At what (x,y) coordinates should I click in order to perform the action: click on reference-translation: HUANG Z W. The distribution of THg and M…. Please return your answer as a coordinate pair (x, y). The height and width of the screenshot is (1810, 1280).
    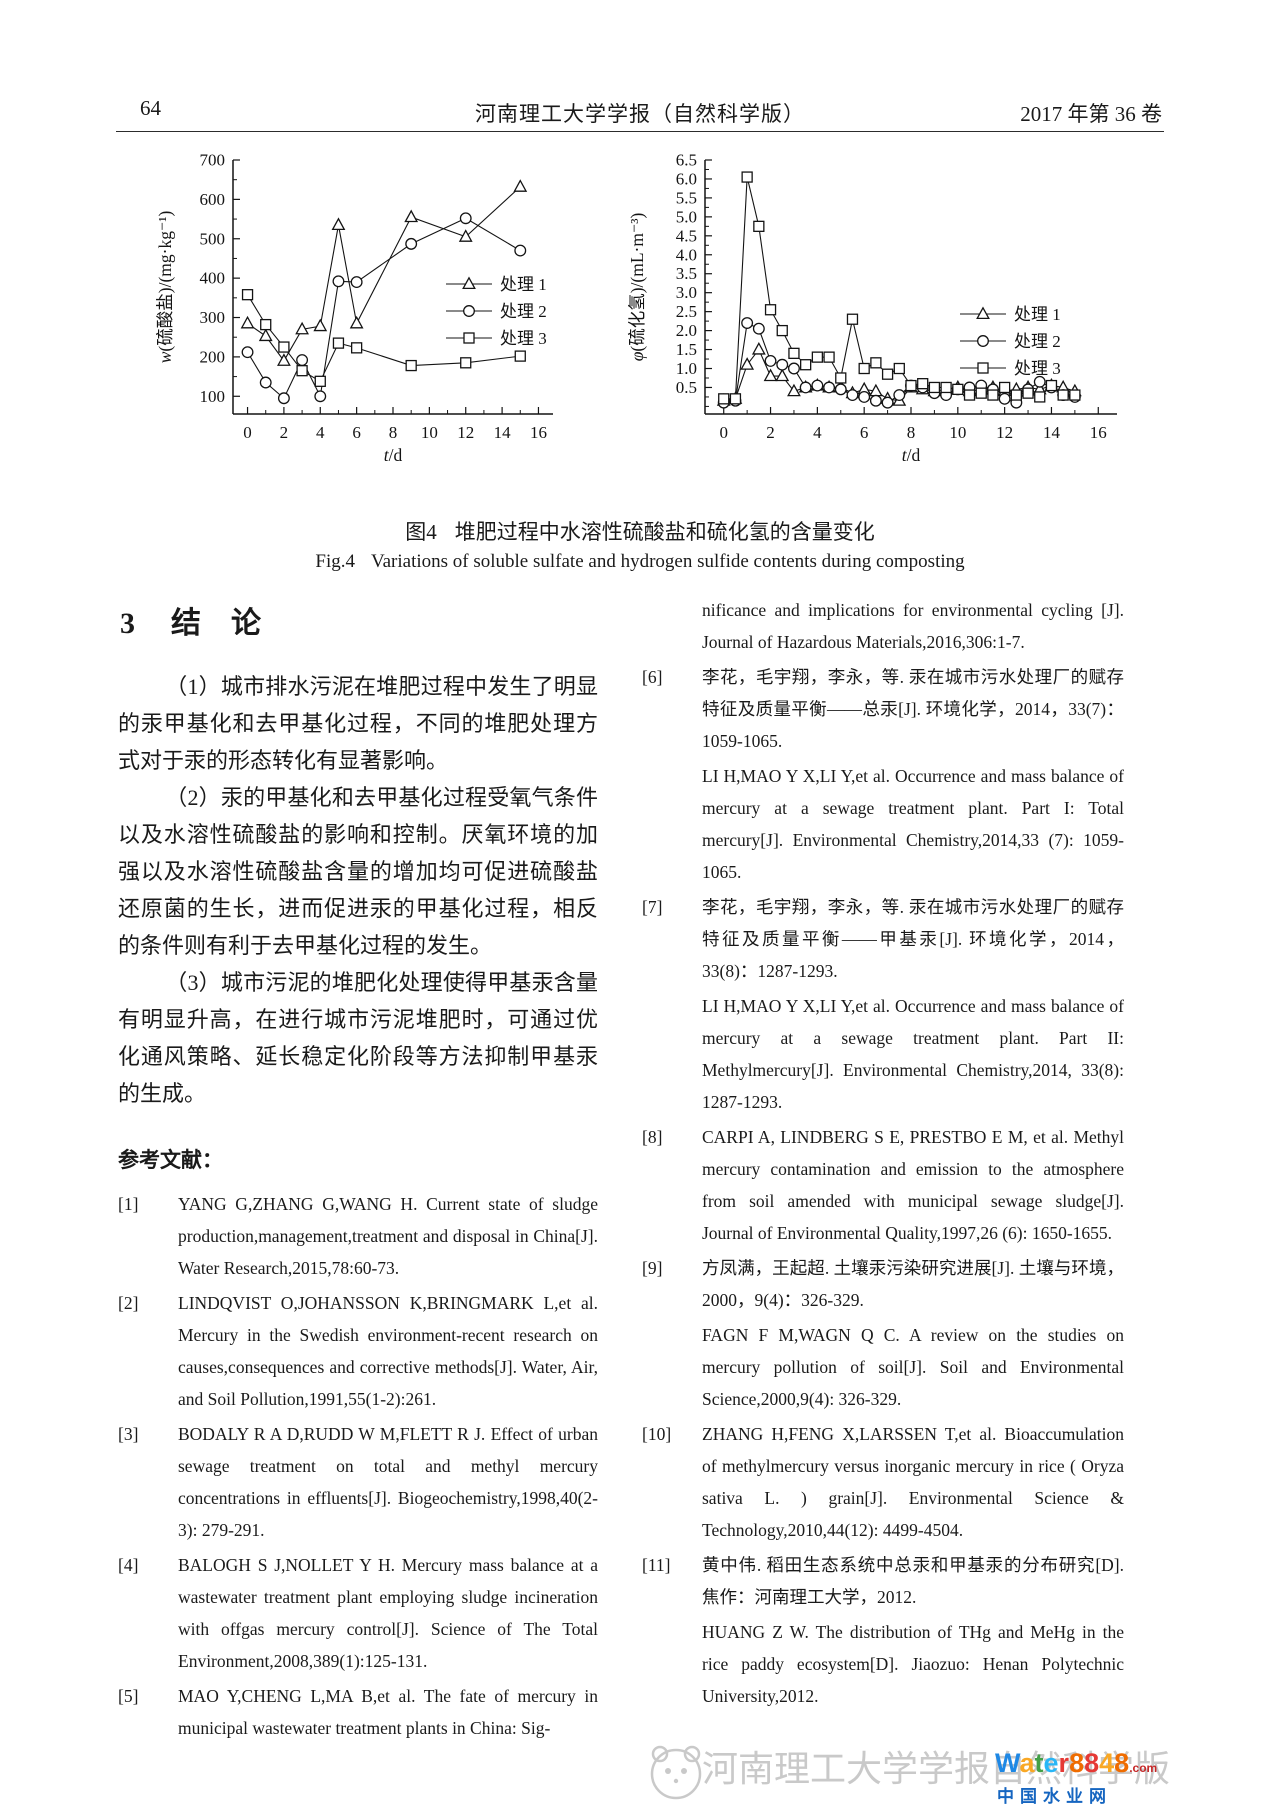
    Looking at the image, I should click on (883, 1664).